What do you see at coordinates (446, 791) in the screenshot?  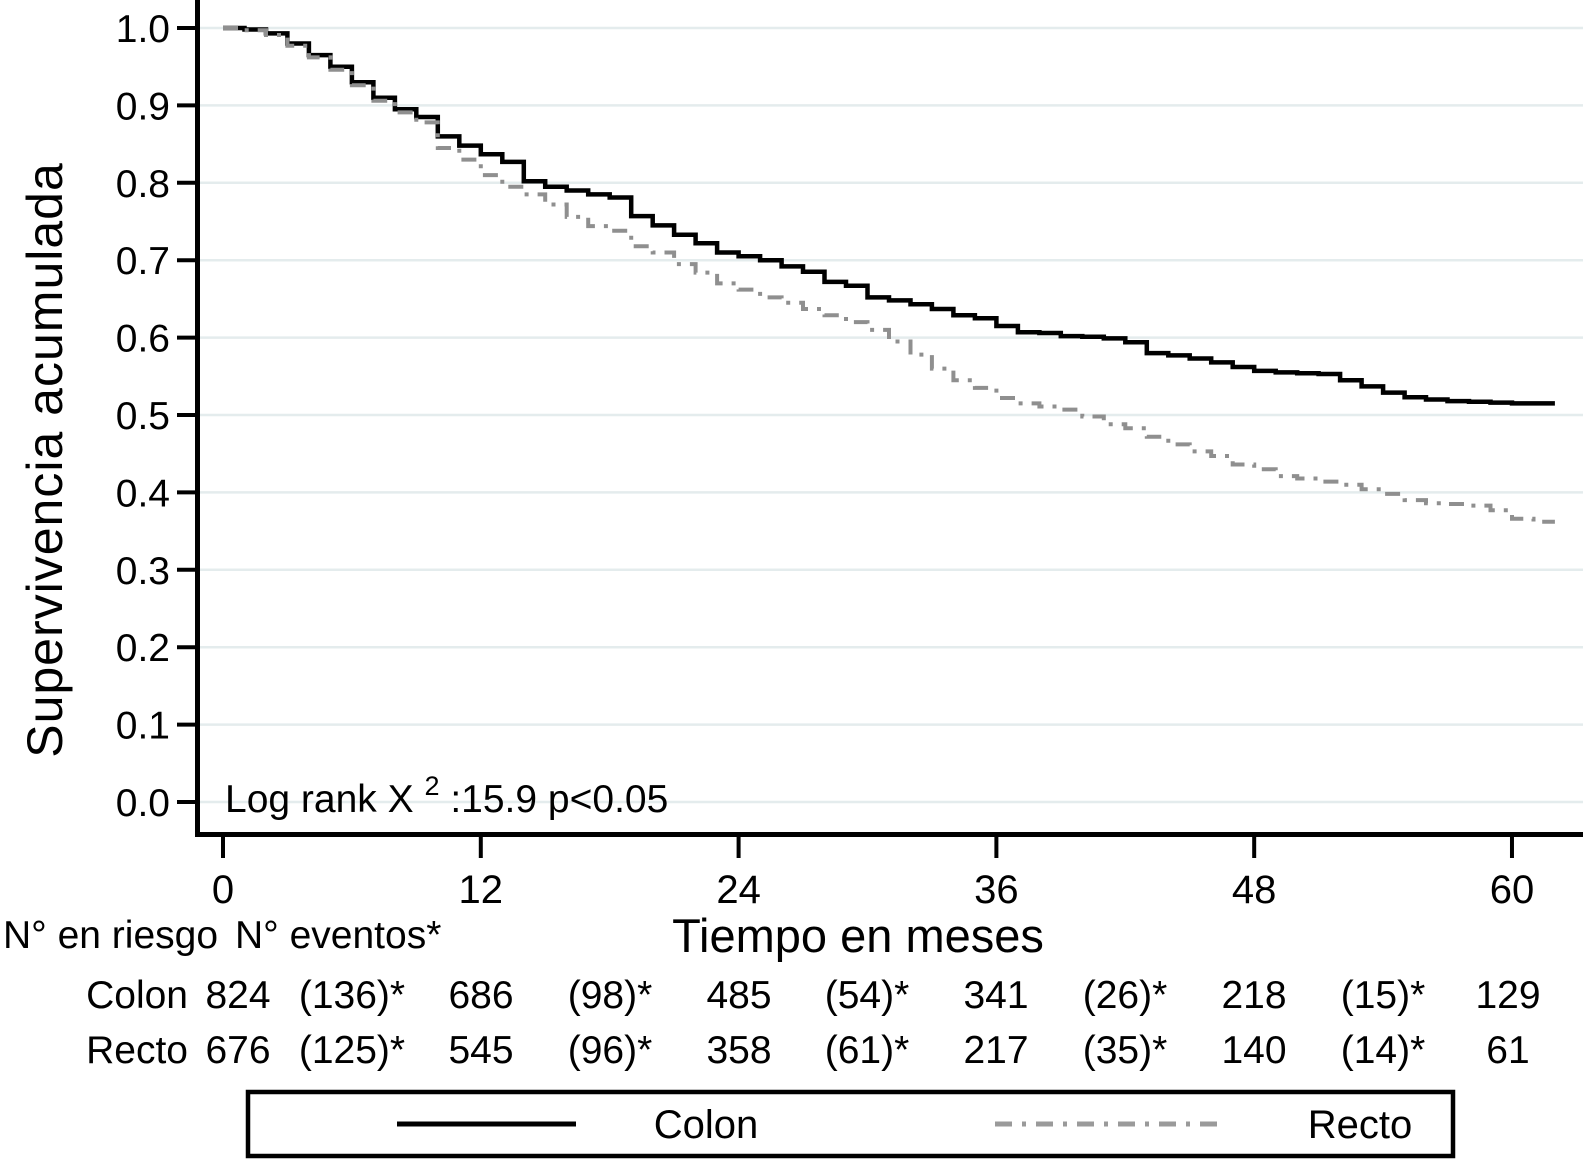 I see `log-rank-annotation: Log rank X 2 :15.9 p<0.05` at bounding box center [446, 791].